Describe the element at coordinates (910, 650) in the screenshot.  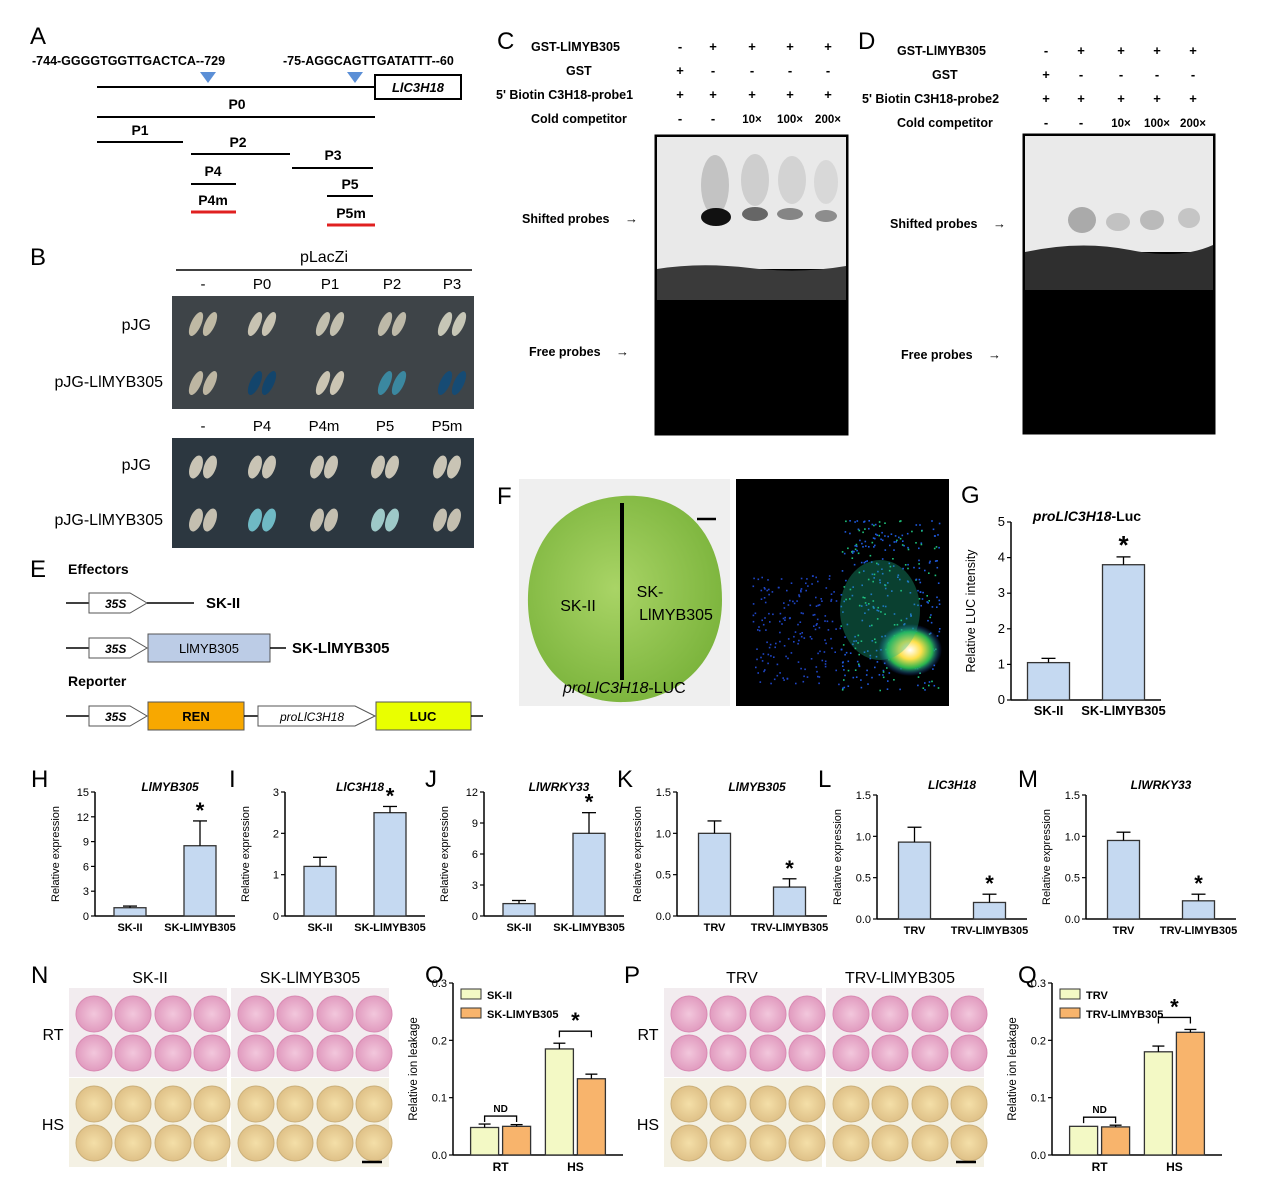
I see `luc-hotspot` at that location.